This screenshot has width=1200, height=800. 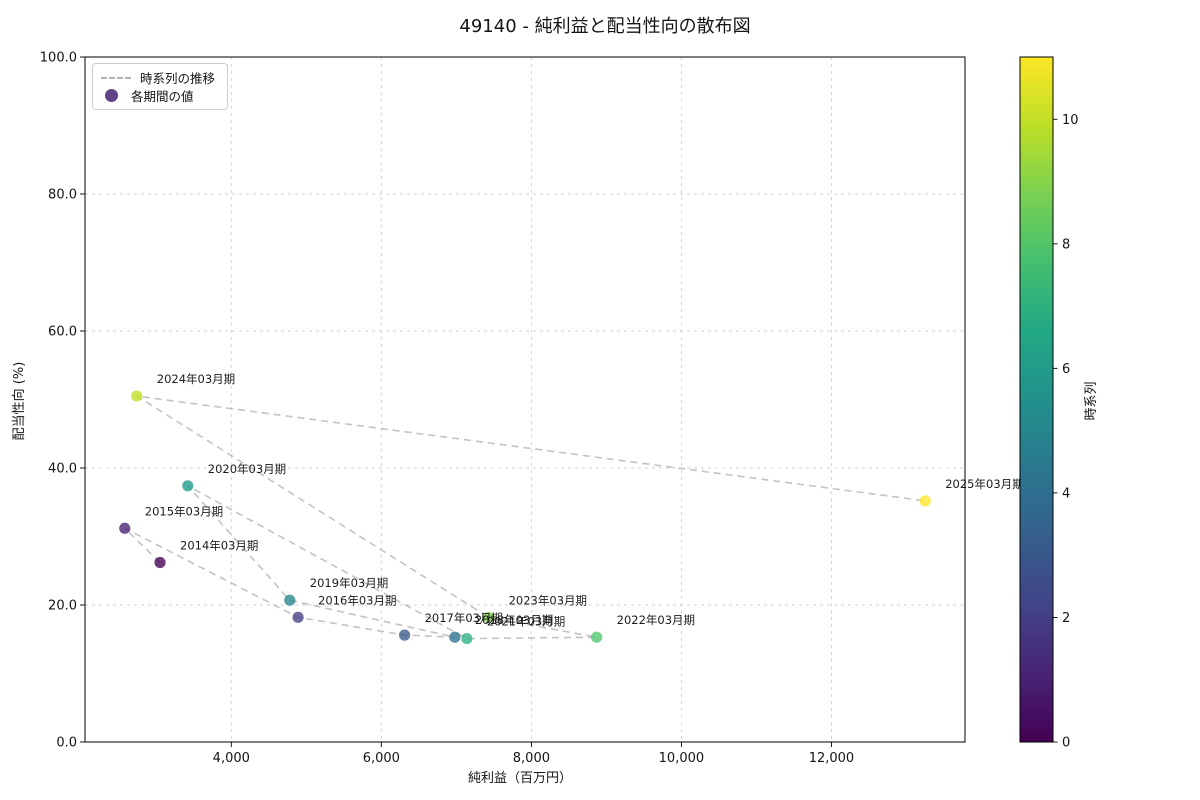 What do you see at coordinates (349, 583) in the screenshot?
I see `point-annotation: 2019年03月期` at bounding box center [349, 583].